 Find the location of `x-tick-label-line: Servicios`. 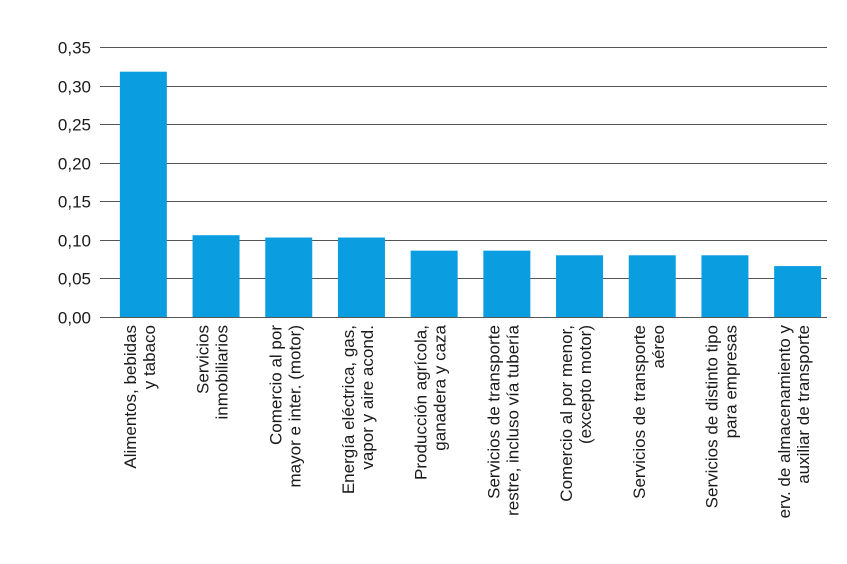

x-tick-label-line: Servicios is located at coordinates (203, 359).